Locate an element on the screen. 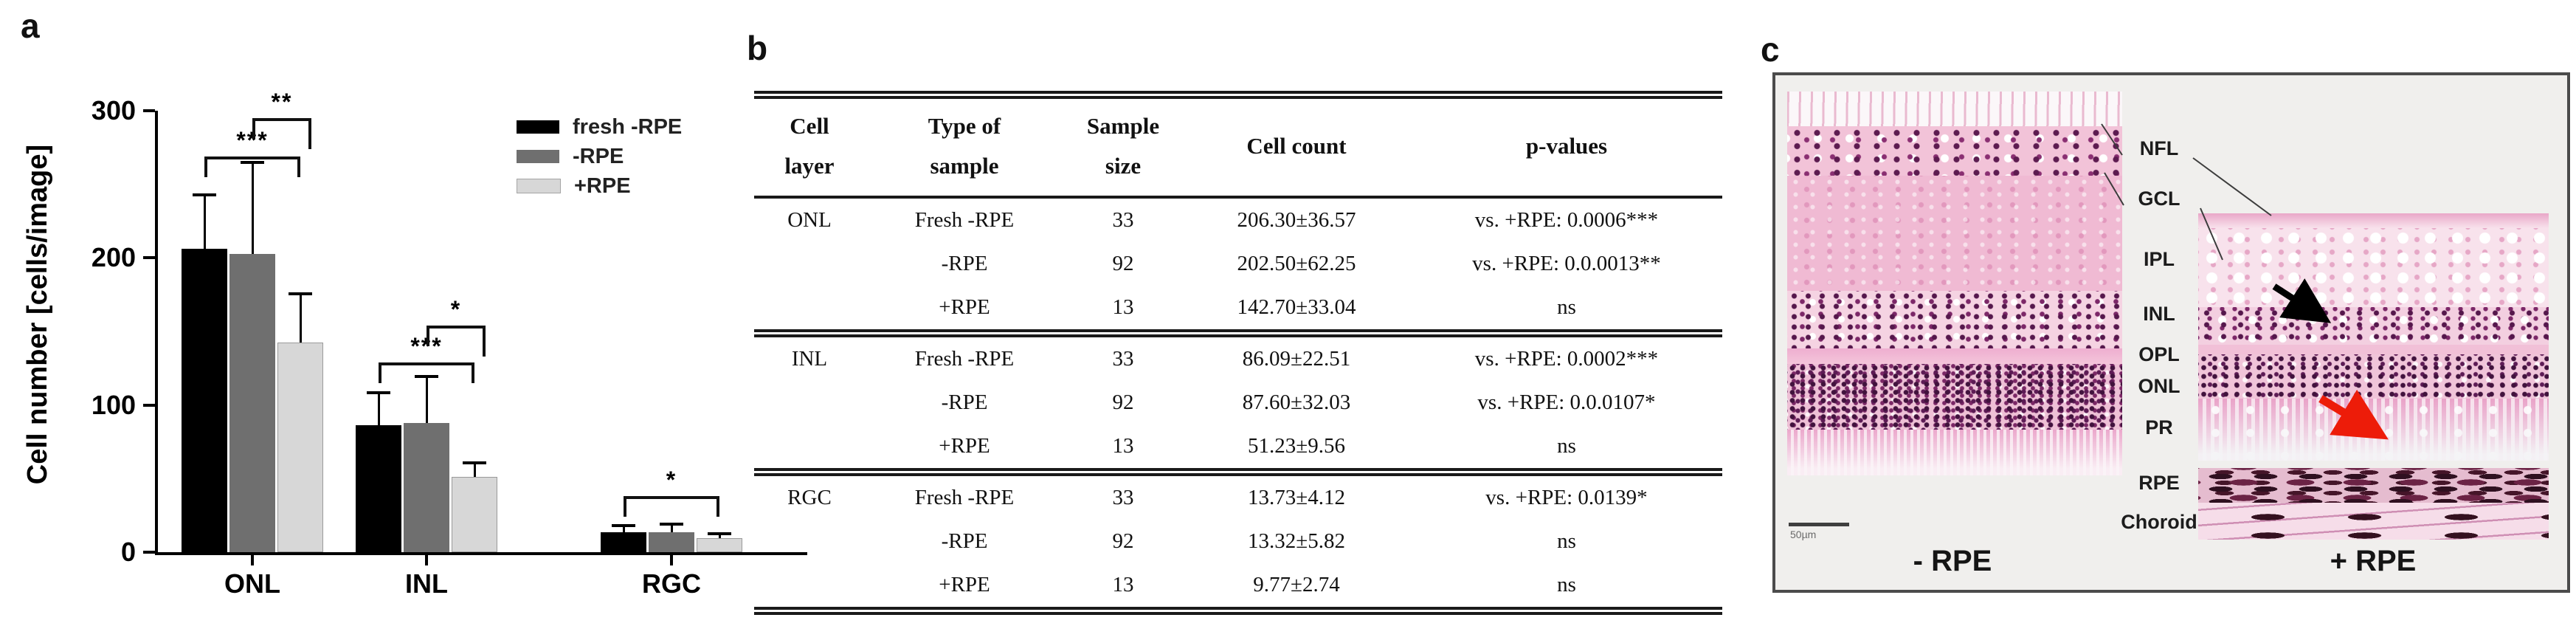 The image size is (2576, 626). legend-item: fresh -RPE is located at coordinates (599, 127).